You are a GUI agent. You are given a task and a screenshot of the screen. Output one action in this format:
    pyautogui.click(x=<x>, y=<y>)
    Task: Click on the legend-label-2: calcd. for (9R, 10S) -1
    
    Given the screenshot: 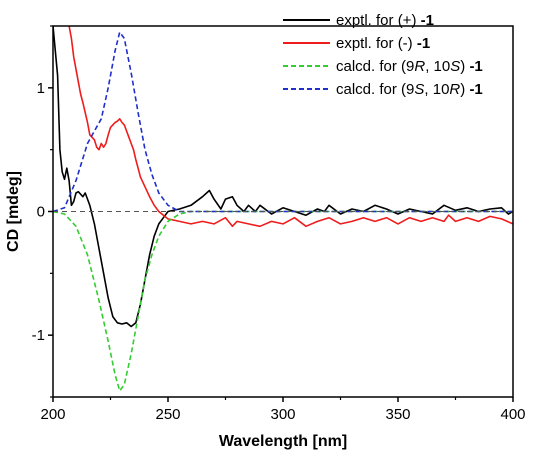 What is the action you would take?
    pyautogui.click(x=409, y=66)
    